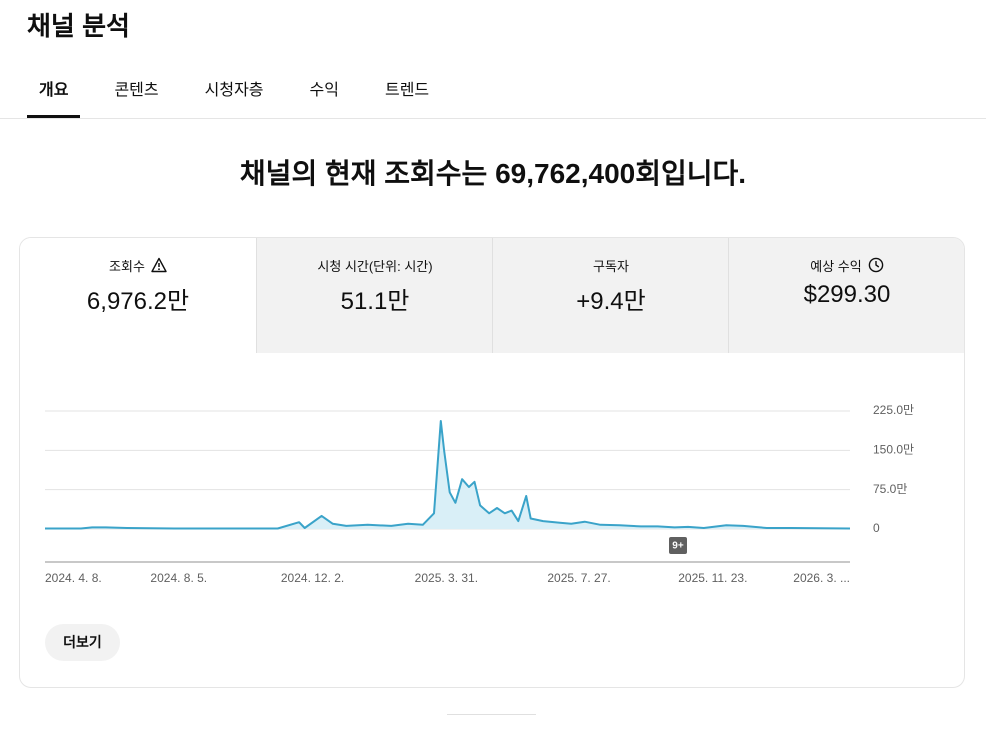 The height and width of the screenshot is (750, 986). I want to click on warning-icon, so click(159, 265).